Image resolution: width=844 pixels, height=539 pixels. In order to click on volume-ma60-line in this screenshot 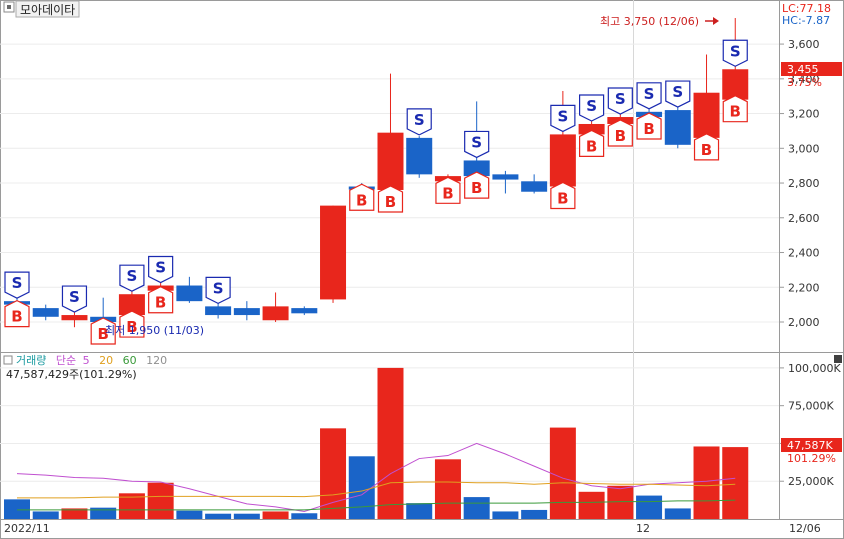, I will do `click(376, 505)`.